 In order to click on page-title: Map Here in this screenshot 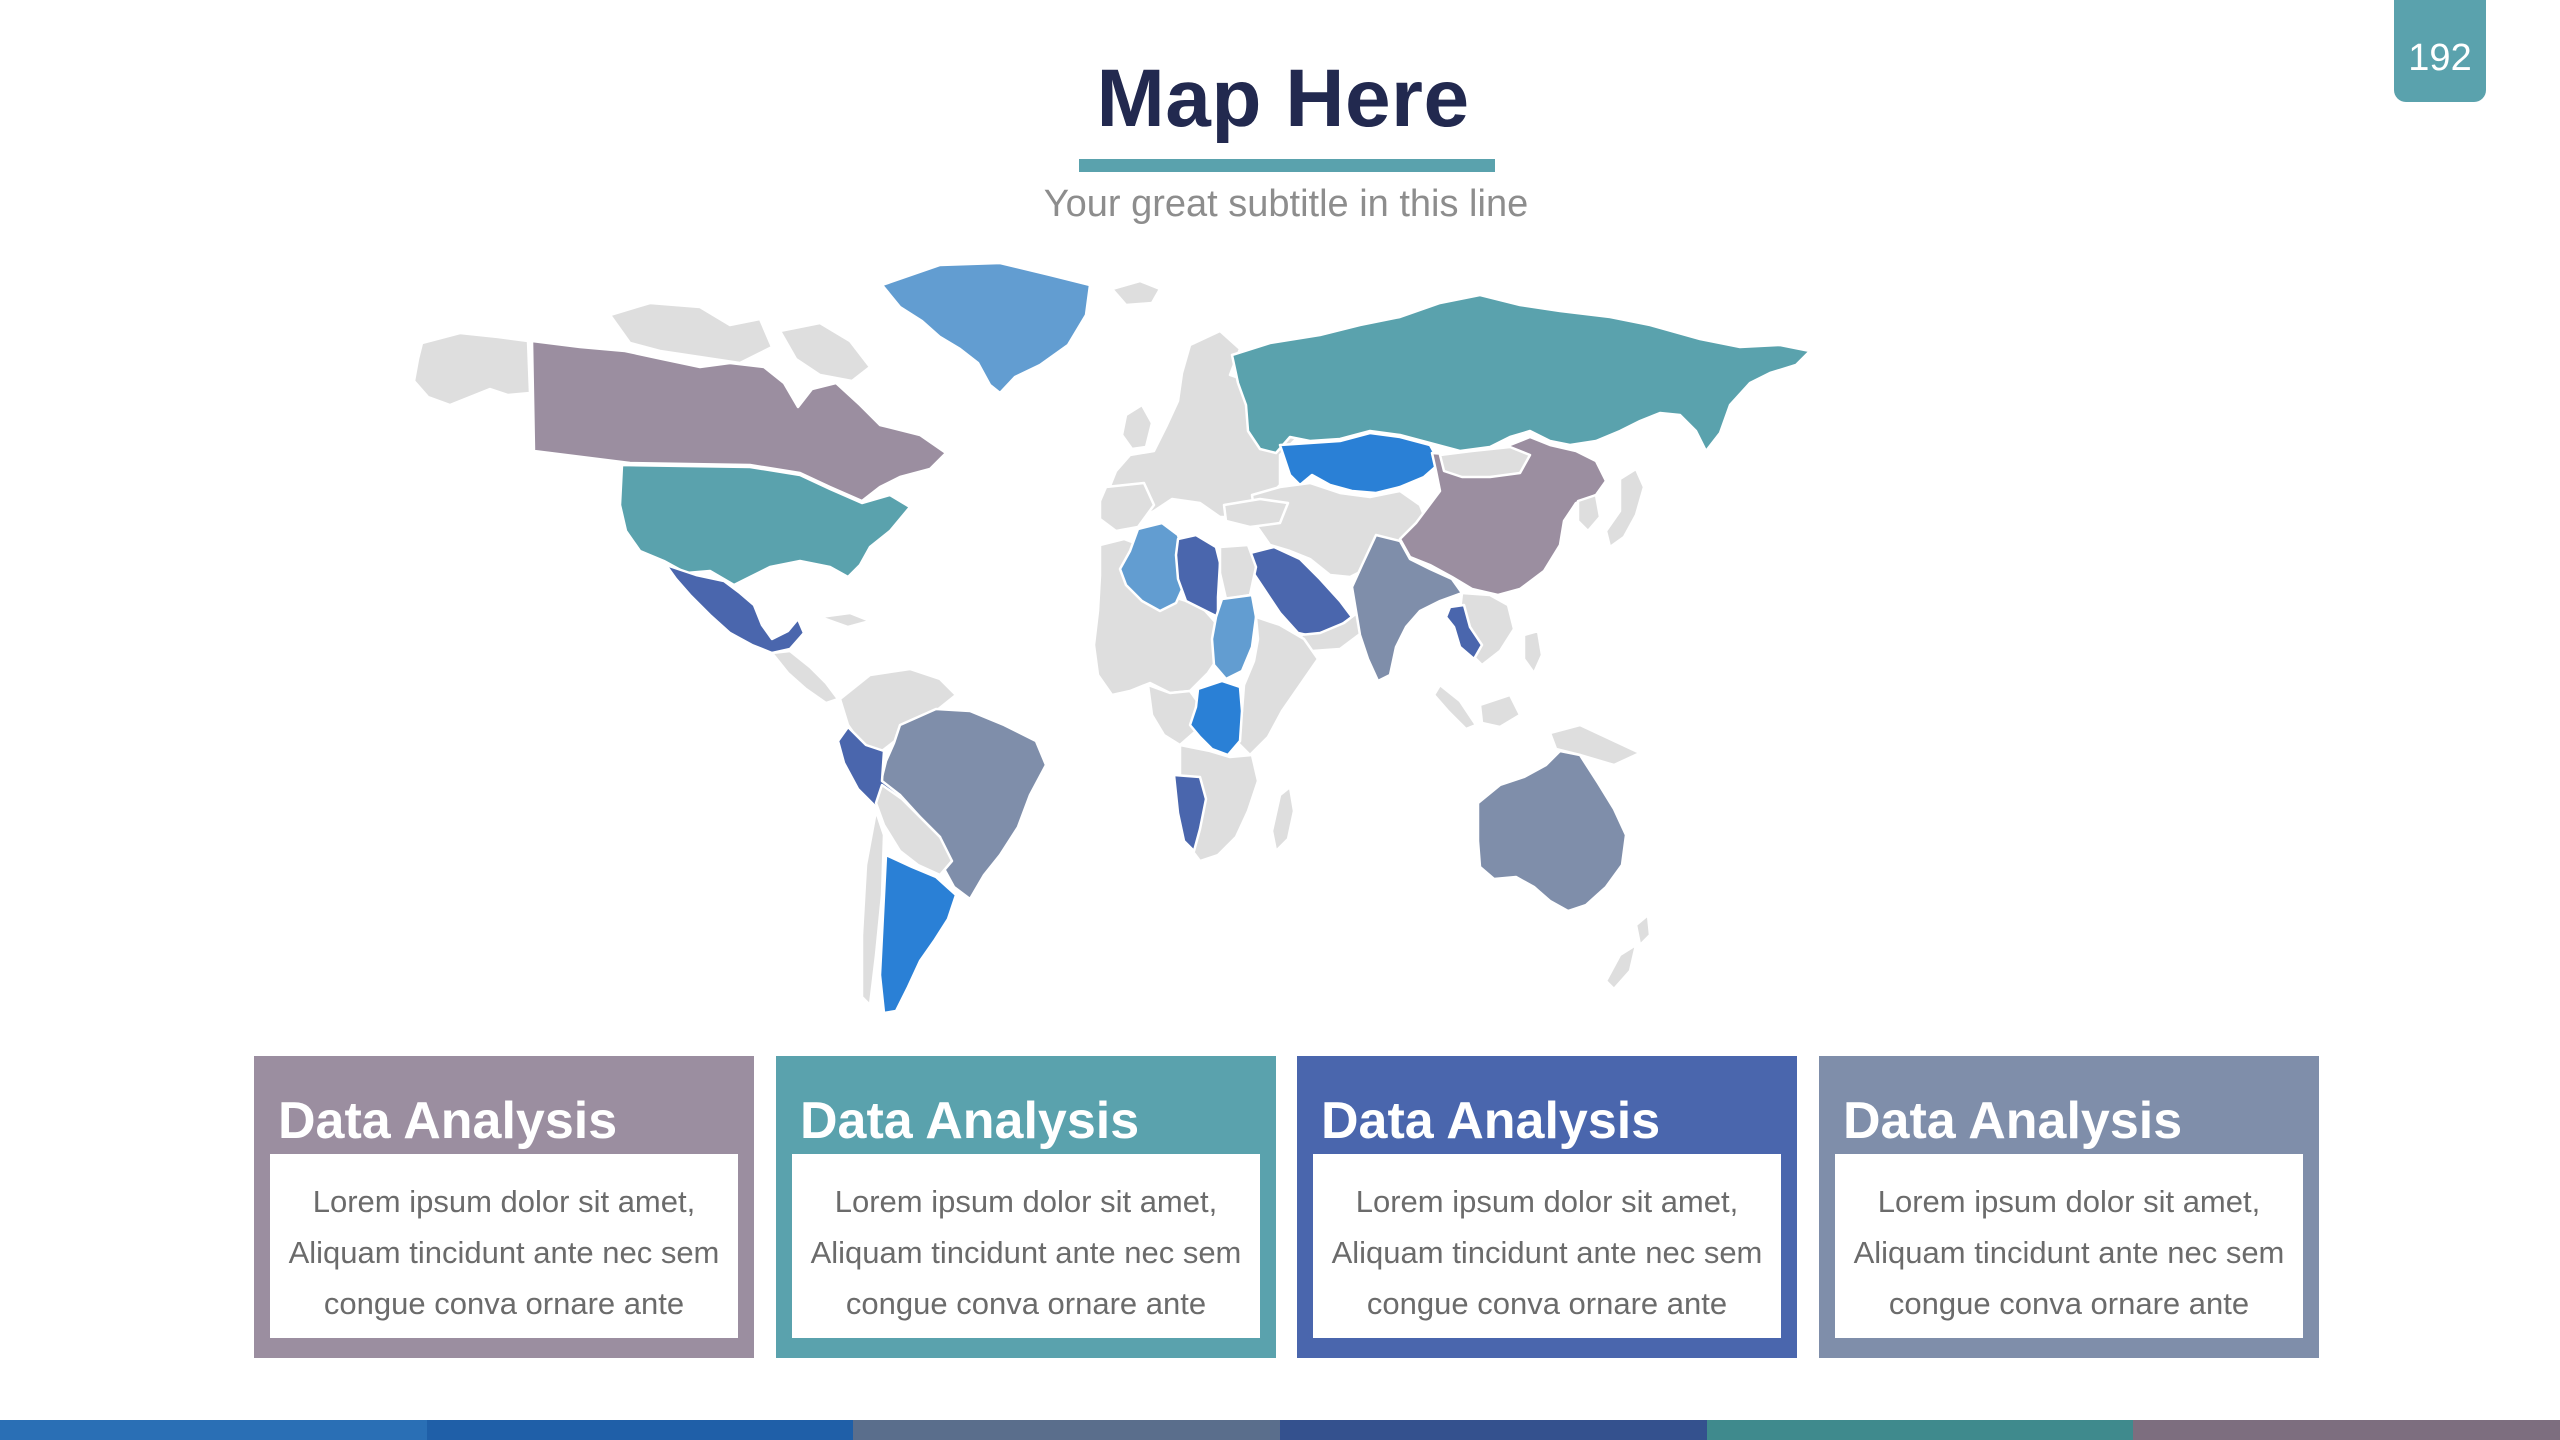, I will do `click(1283, 98)`.